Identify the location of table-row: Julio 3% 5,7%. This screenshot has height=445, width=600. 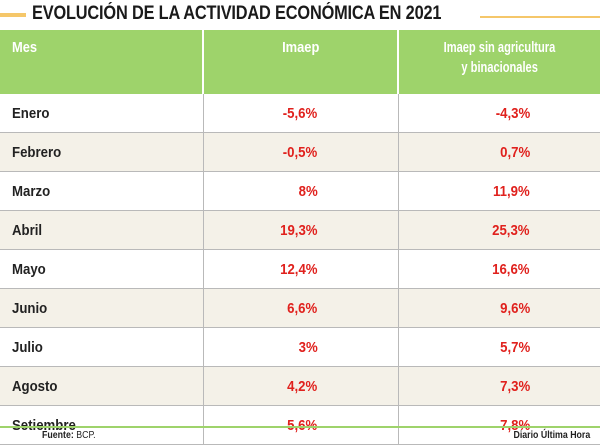
(300, 347).